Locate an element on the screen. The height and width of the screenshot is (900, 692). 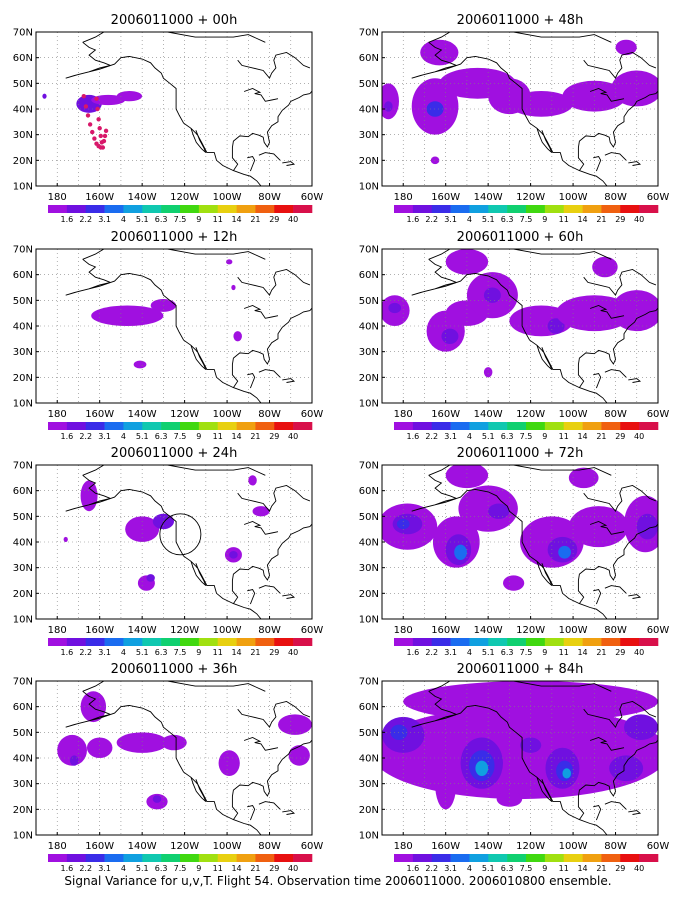
y-tick-label: 70N is located at coordinates (23, 466).